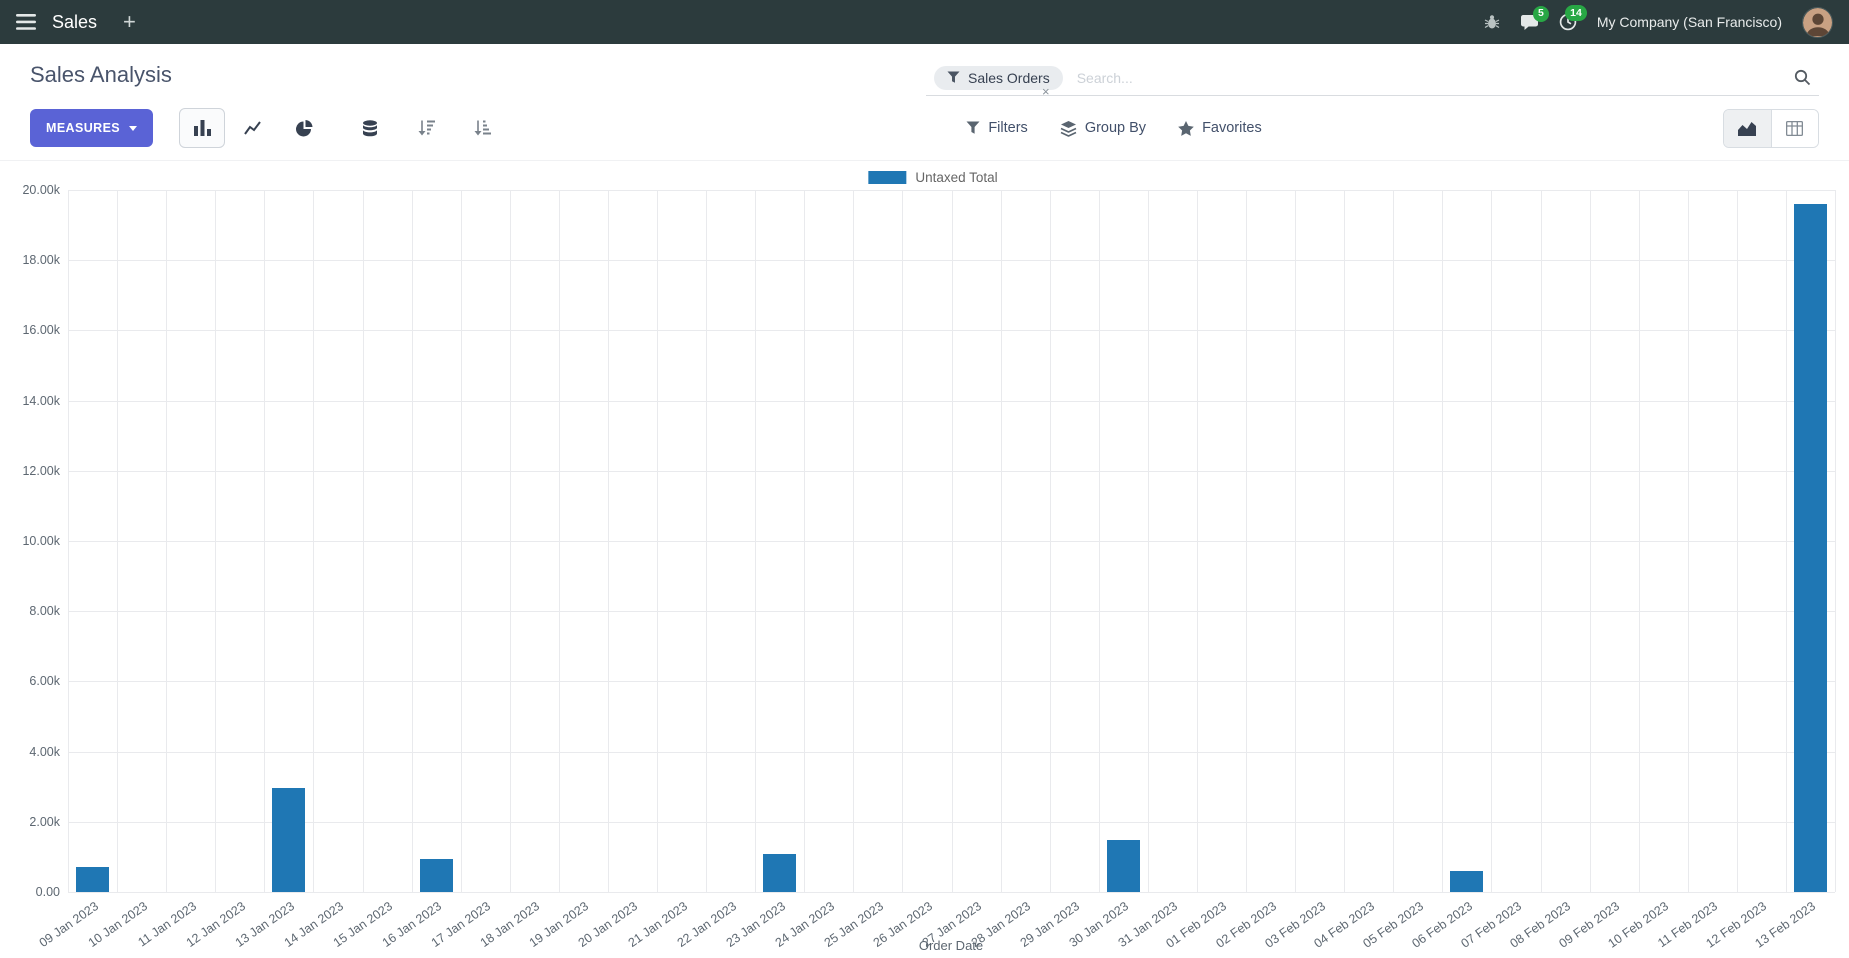 This screenshot has width=1849, height=958. I want to click on favorites-label: Favorites, so click(1232, 128).